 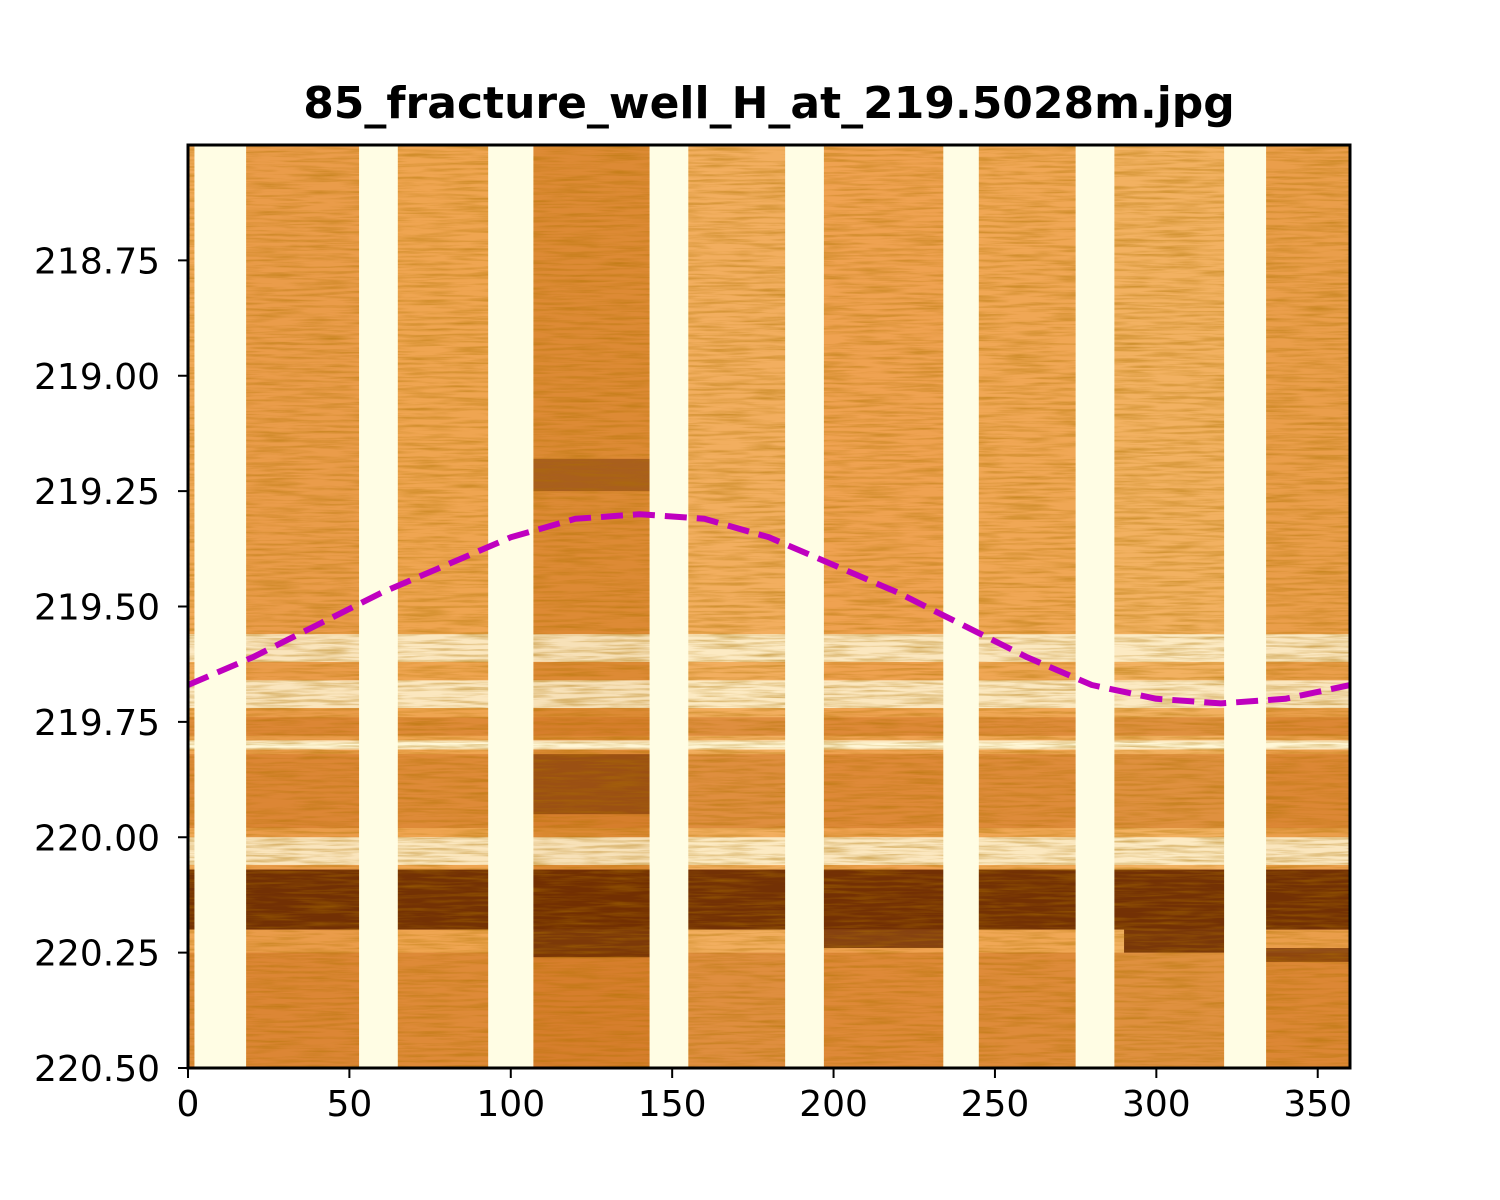 I want to click on x-tick-label: 350, so click(x=1317, y=1104).